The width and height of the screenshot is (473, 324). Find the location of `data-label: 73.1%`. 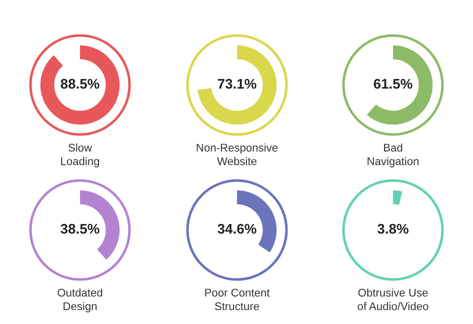

data-label: 73.1% is located at coordinates (237, 83).